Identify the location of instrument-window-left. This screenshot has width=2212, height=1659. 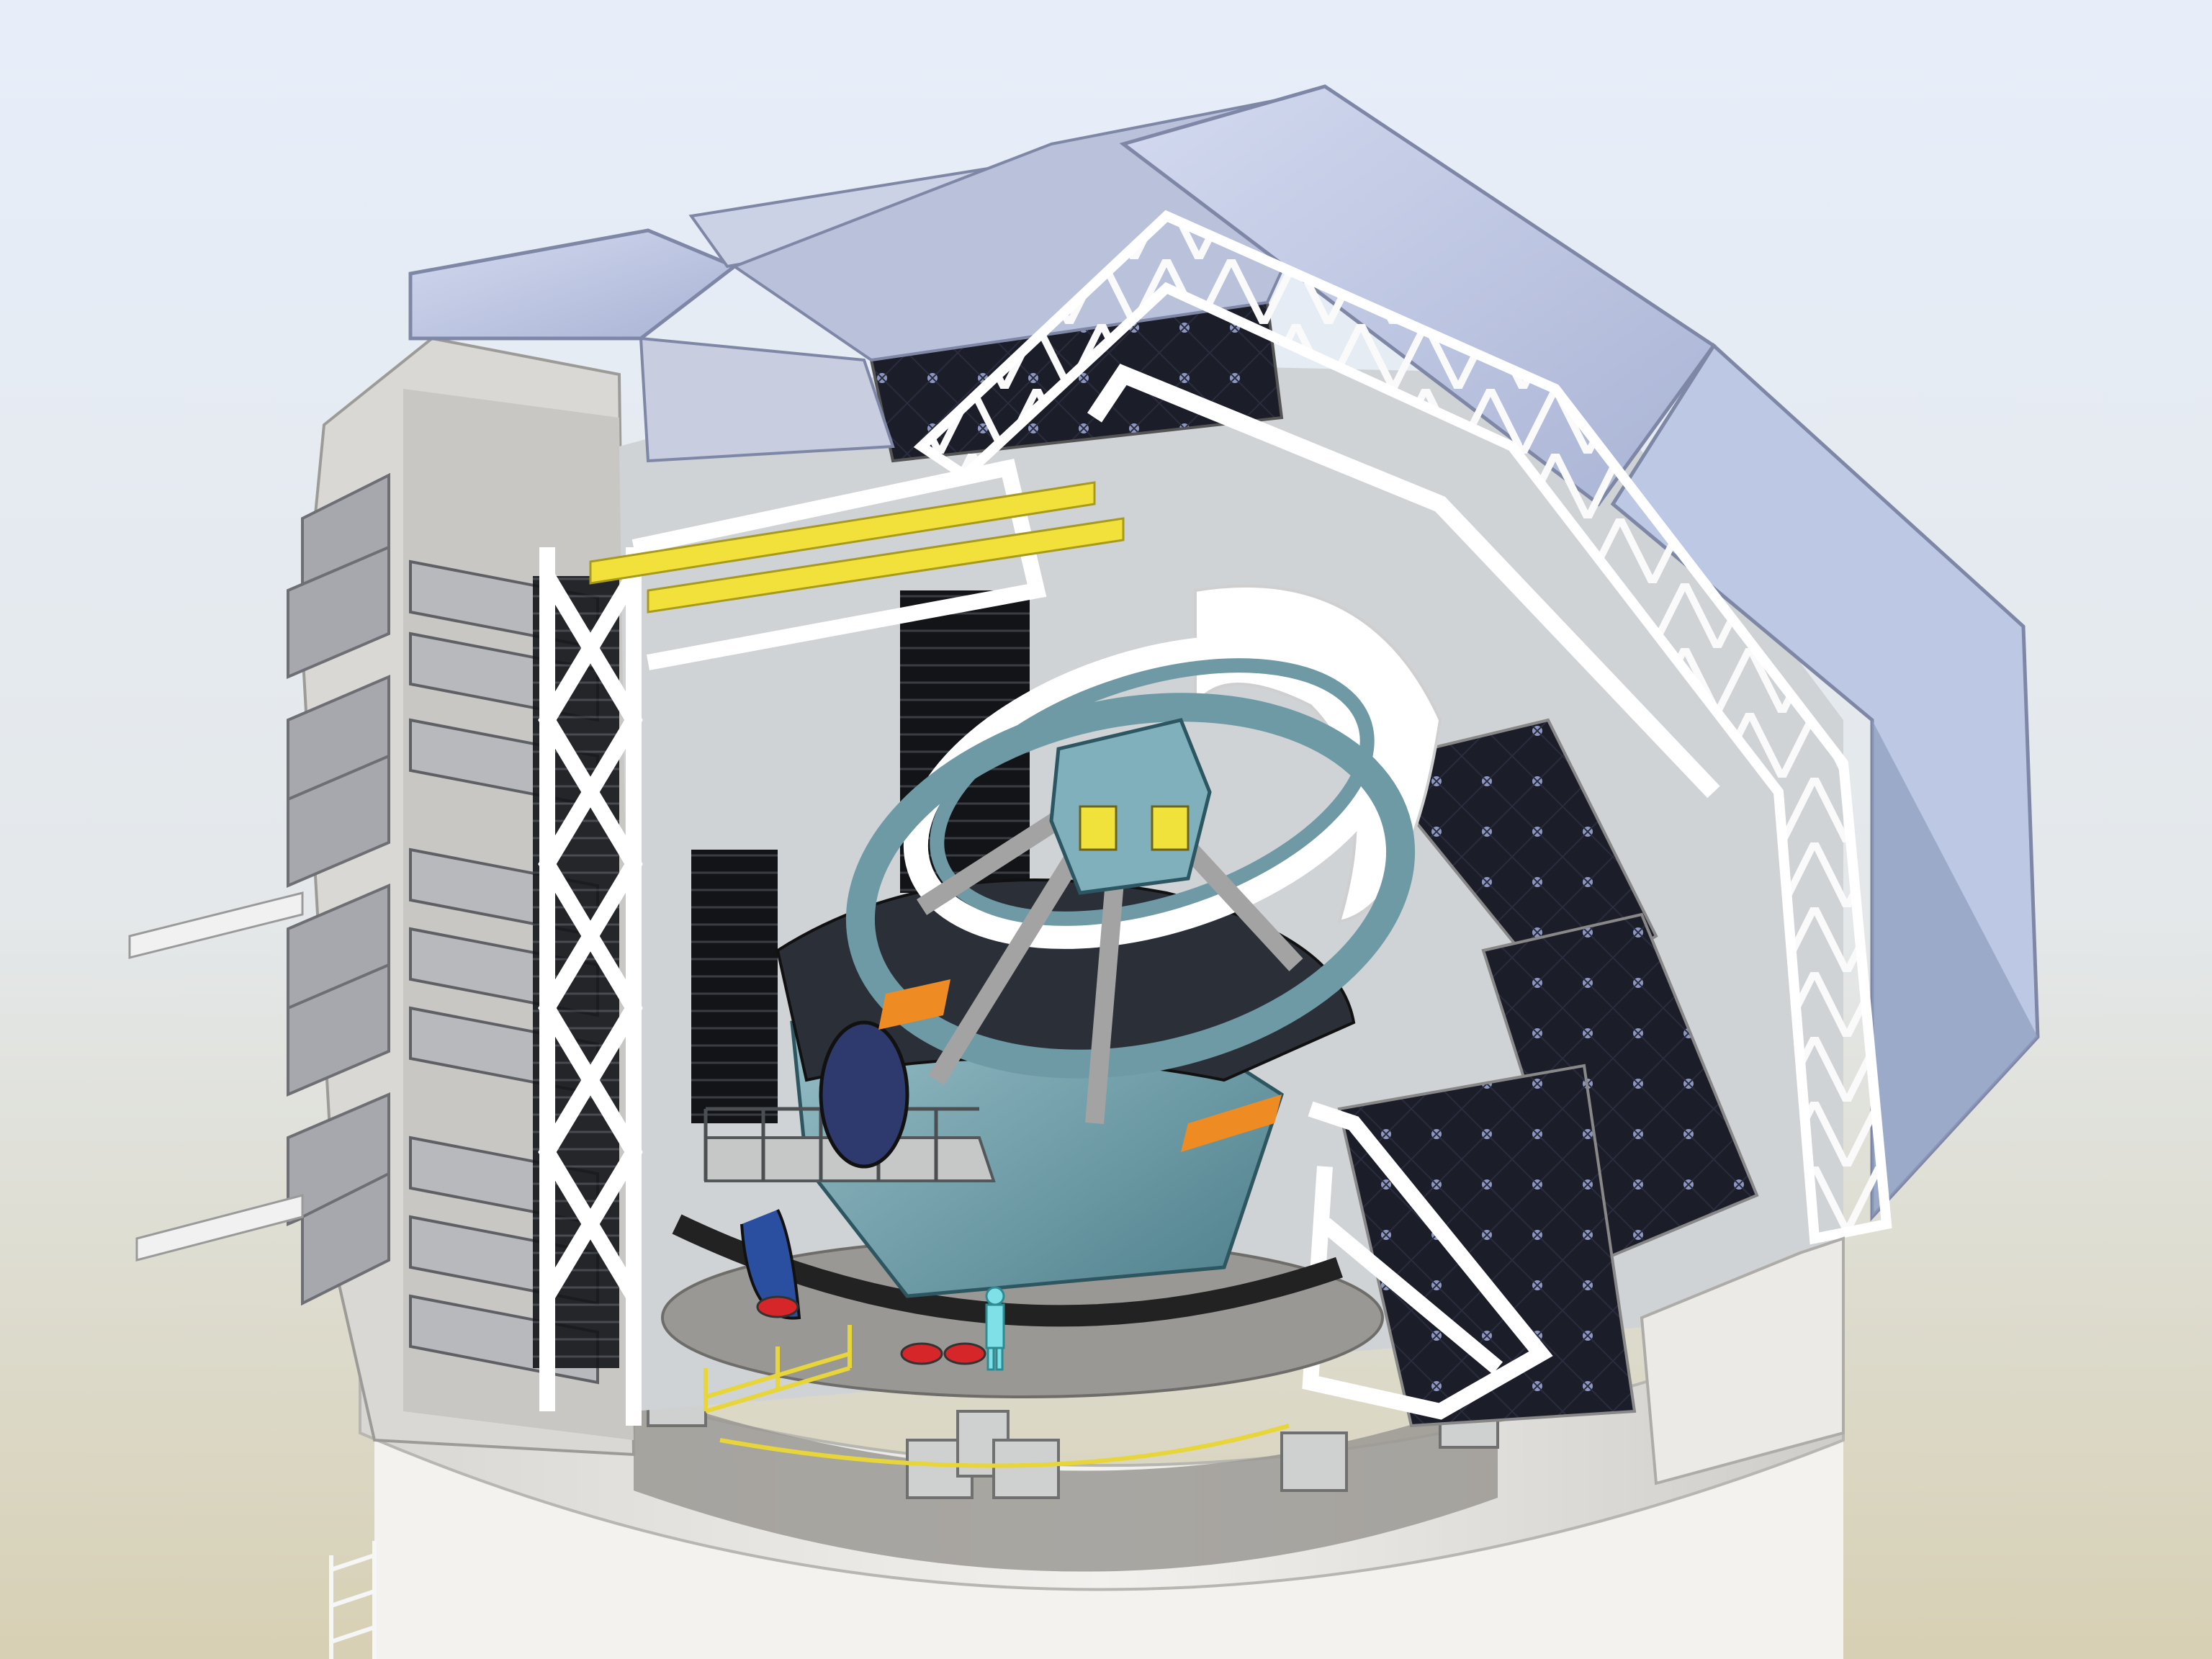
(1098, 828).